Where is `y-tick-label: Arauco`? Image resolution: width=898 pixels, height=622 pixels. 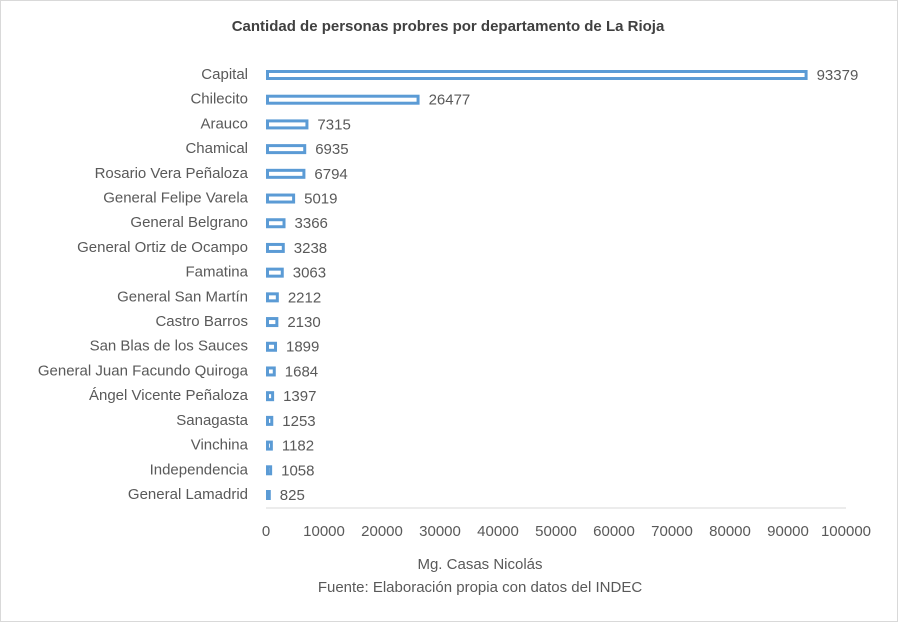
y-tick-label: Arauco is located at coordinates (224, 123).